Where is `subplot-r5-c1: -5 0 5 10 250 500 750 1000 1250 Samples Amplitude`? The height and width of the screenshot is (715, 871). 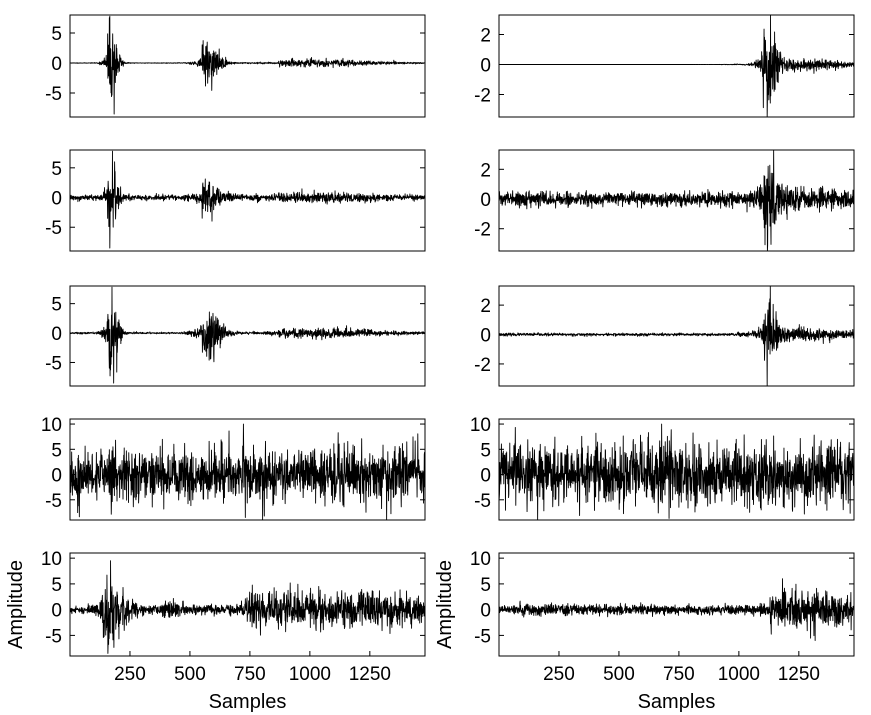 subplot-r5-c1: -5 0 5 10 250 500 750 1000 1250 Samples Amplitude is located at coordinates (215, 631).